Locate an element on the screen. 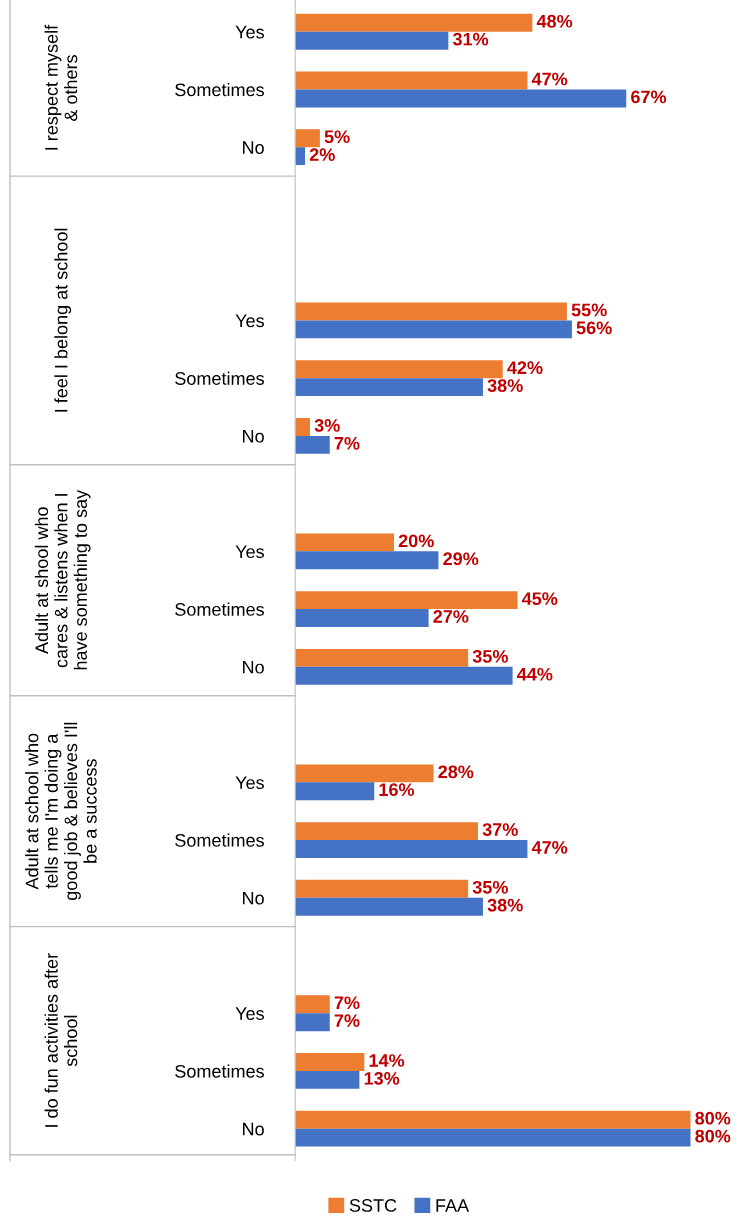 The height and width of the screenshot is (1228, 753). data-label: 45% is located at coordinates (539, 598).